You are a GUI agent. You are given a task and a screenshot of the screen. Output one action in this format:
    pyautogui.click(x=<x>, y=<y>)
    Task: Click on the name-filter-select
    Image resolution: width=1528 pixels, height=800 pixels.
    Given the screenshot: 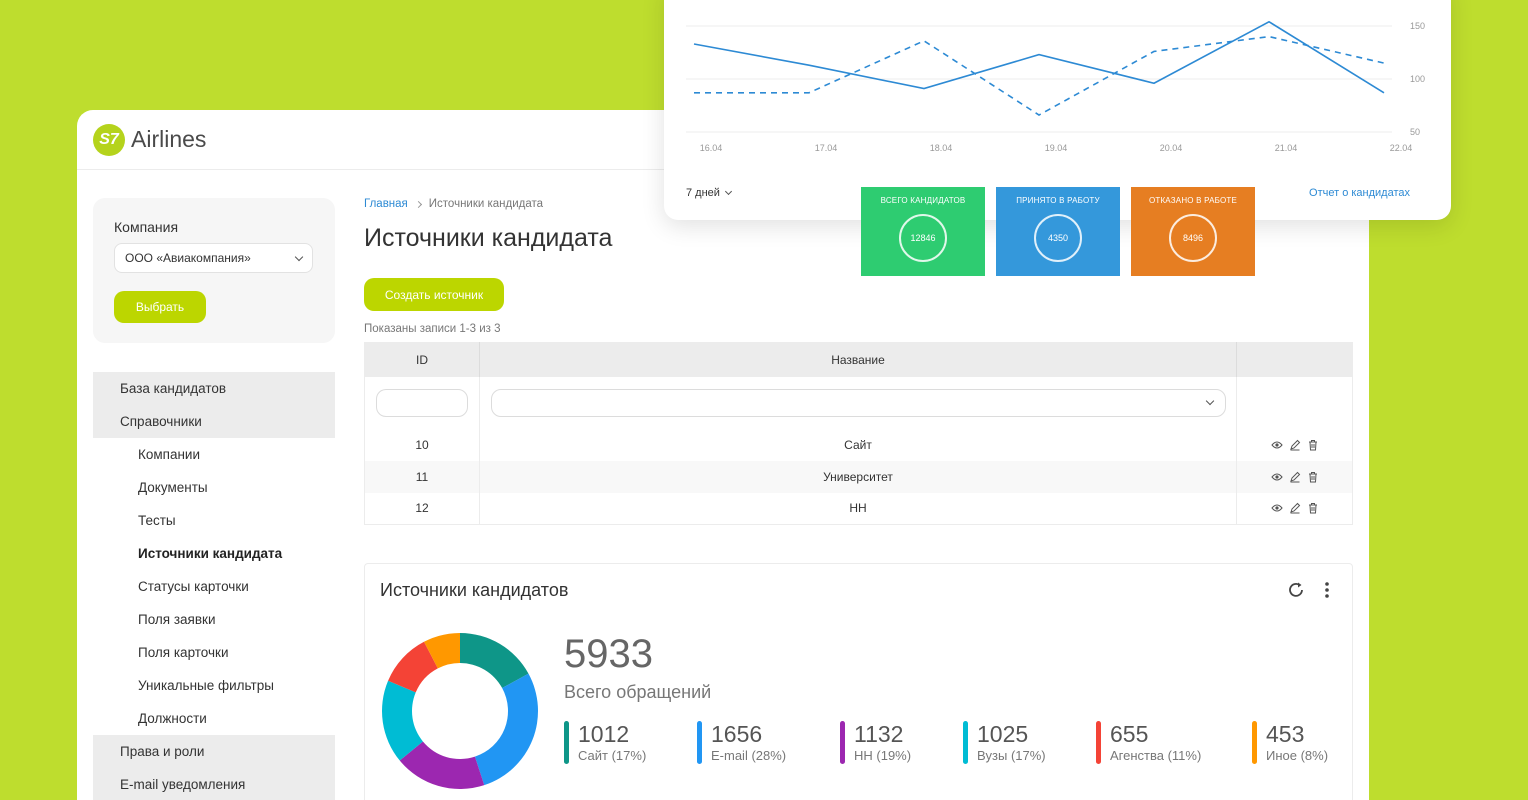 What is the action you would take?
    pyautogui.click(x=858, y=402)
    